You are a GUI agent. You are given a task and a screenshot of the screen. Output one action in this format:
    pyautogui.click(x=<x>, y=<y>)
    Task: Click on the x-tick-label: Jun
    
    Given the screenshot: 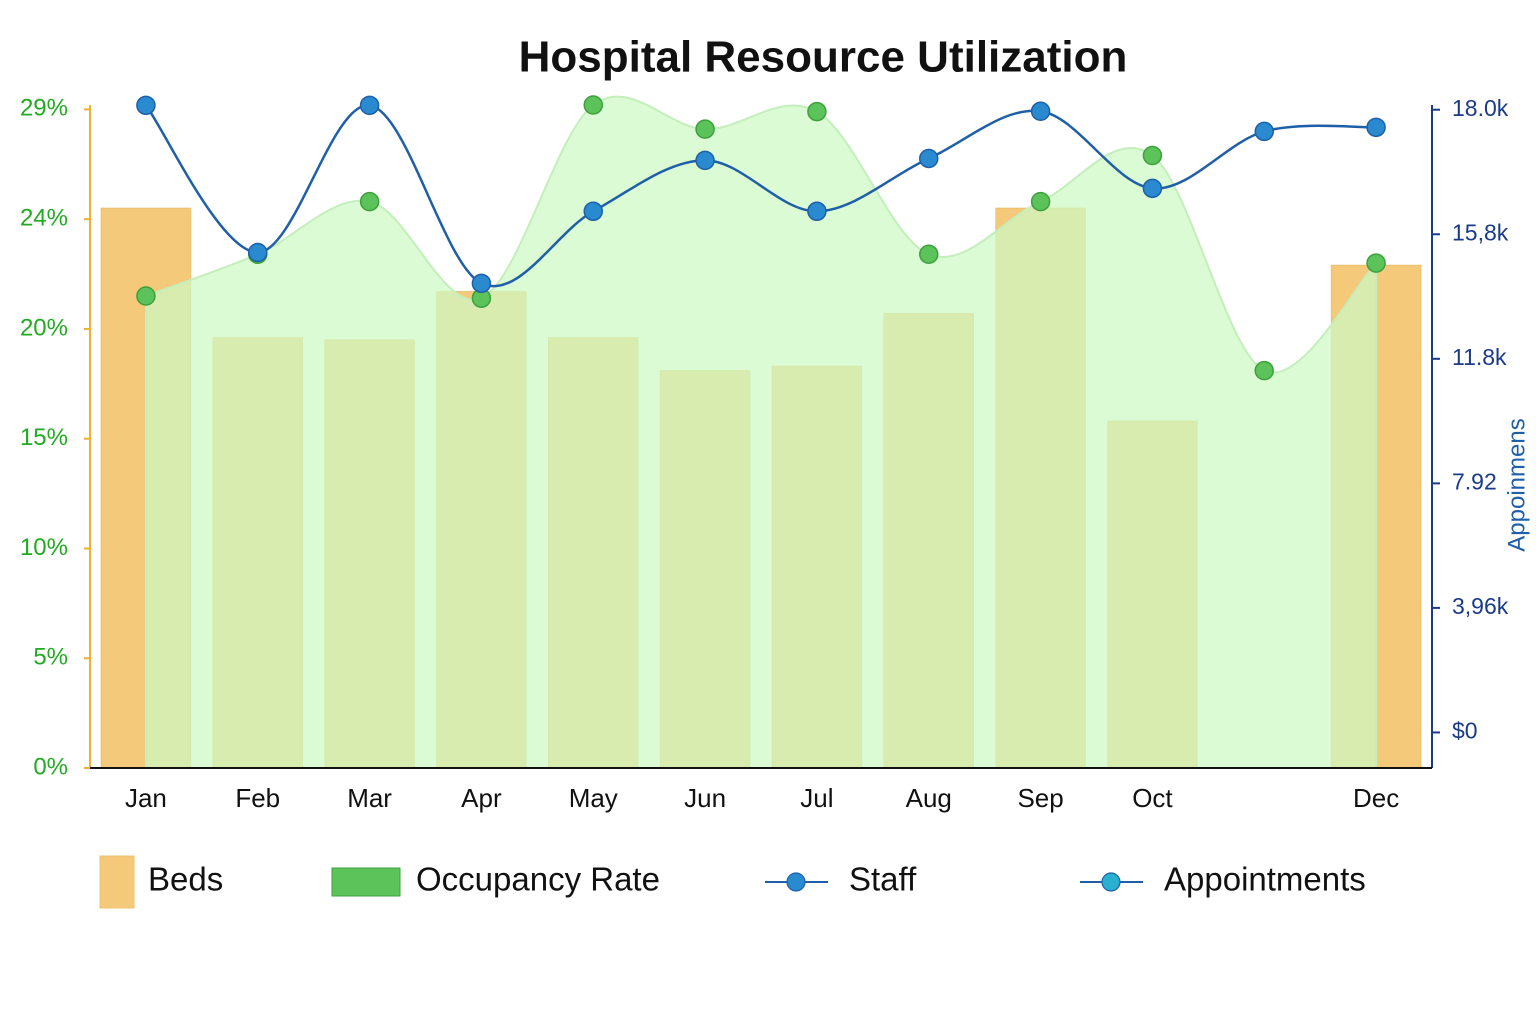 What is the action you would take?
    pyautogui.click(x=705, y=798)
    